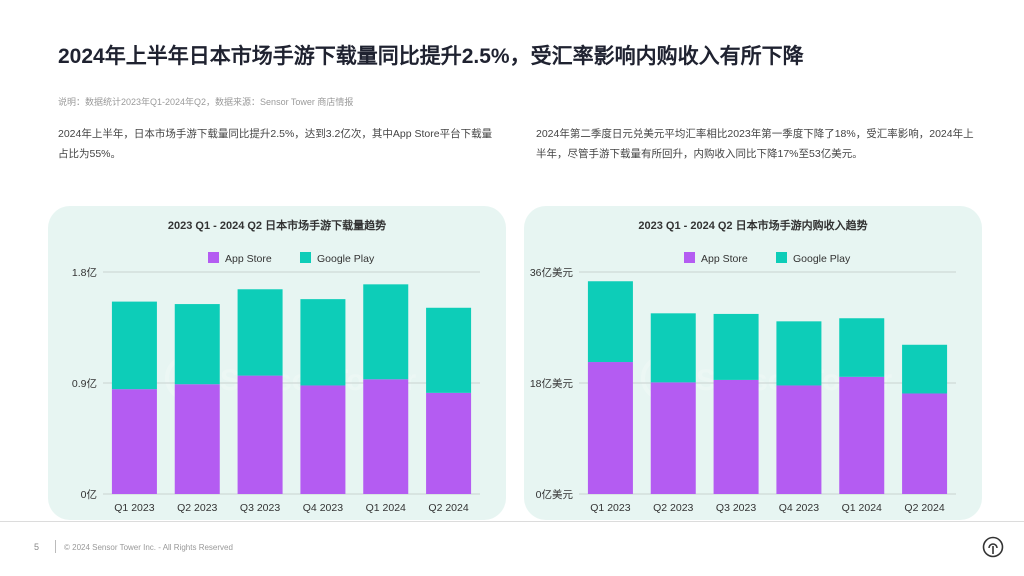  Describe the element at coordinates (552, 383) in the screenshot. I see `y-tick-label: 18亿美元` at that location.